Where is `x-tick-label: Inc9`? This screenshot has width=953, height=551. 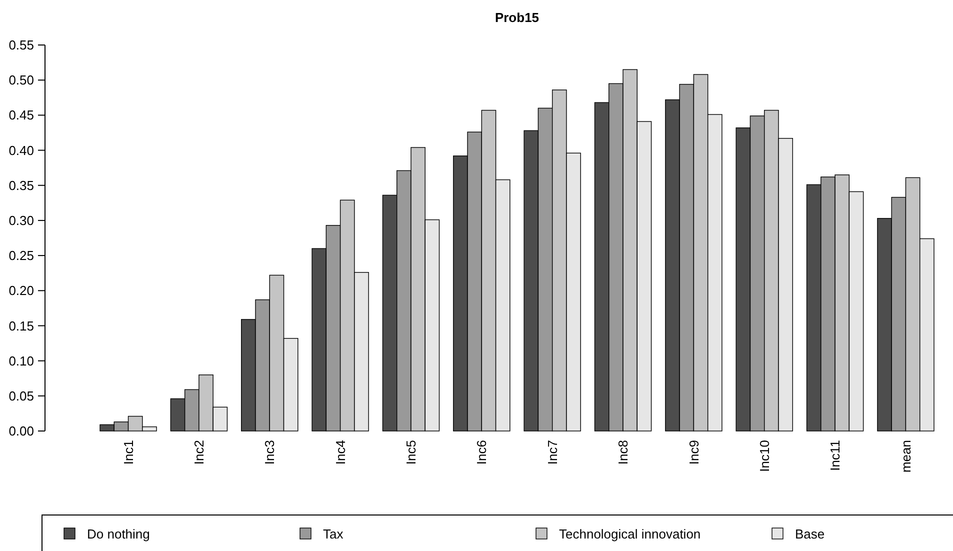
x-tick-label: Inc9 is located at coordinates (694, 452).